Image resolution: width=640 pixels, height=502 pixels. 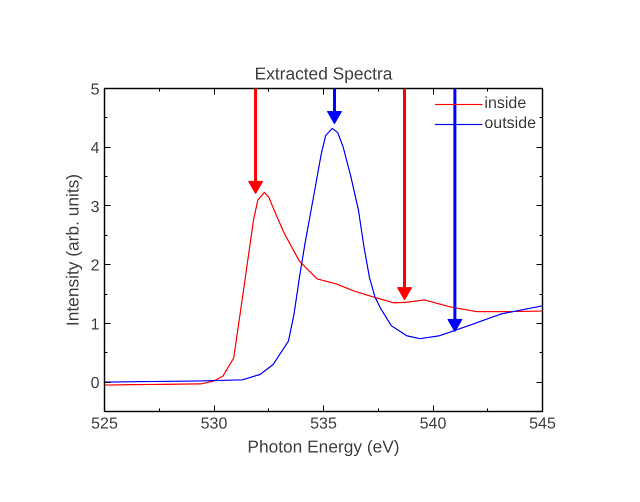 What do you see at coordinates (323, 74) in the screenshot?
I see `chart-title: Extracted Spectra` at bounding box center [323, 74].